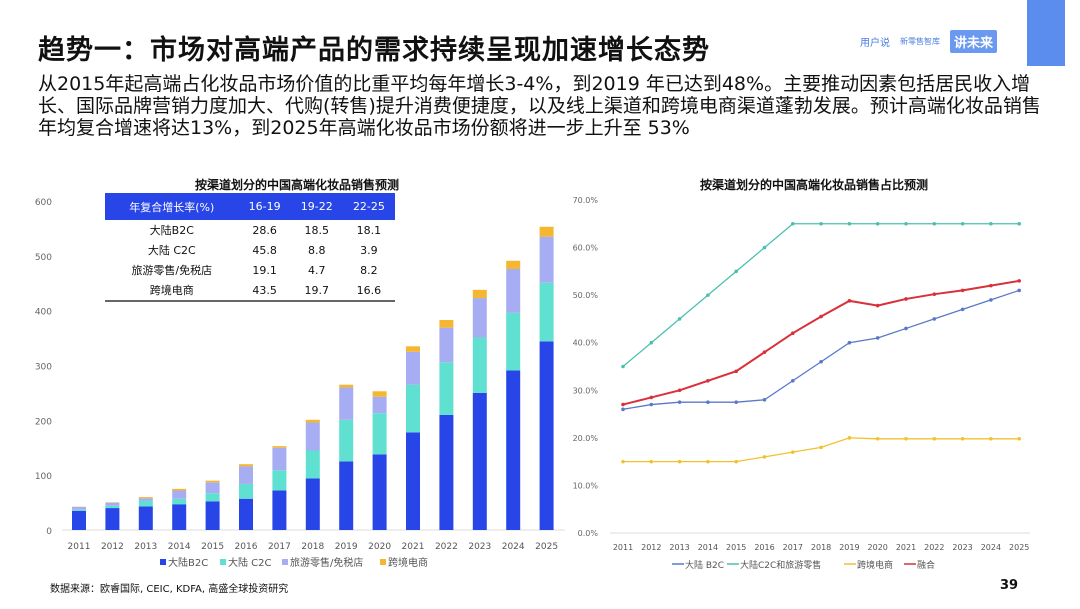 This screenshot has width=1080, height=609. Describe the element at coordinates (43, 258) in the screenshot. I see `y-tick-label: 500` at that location.